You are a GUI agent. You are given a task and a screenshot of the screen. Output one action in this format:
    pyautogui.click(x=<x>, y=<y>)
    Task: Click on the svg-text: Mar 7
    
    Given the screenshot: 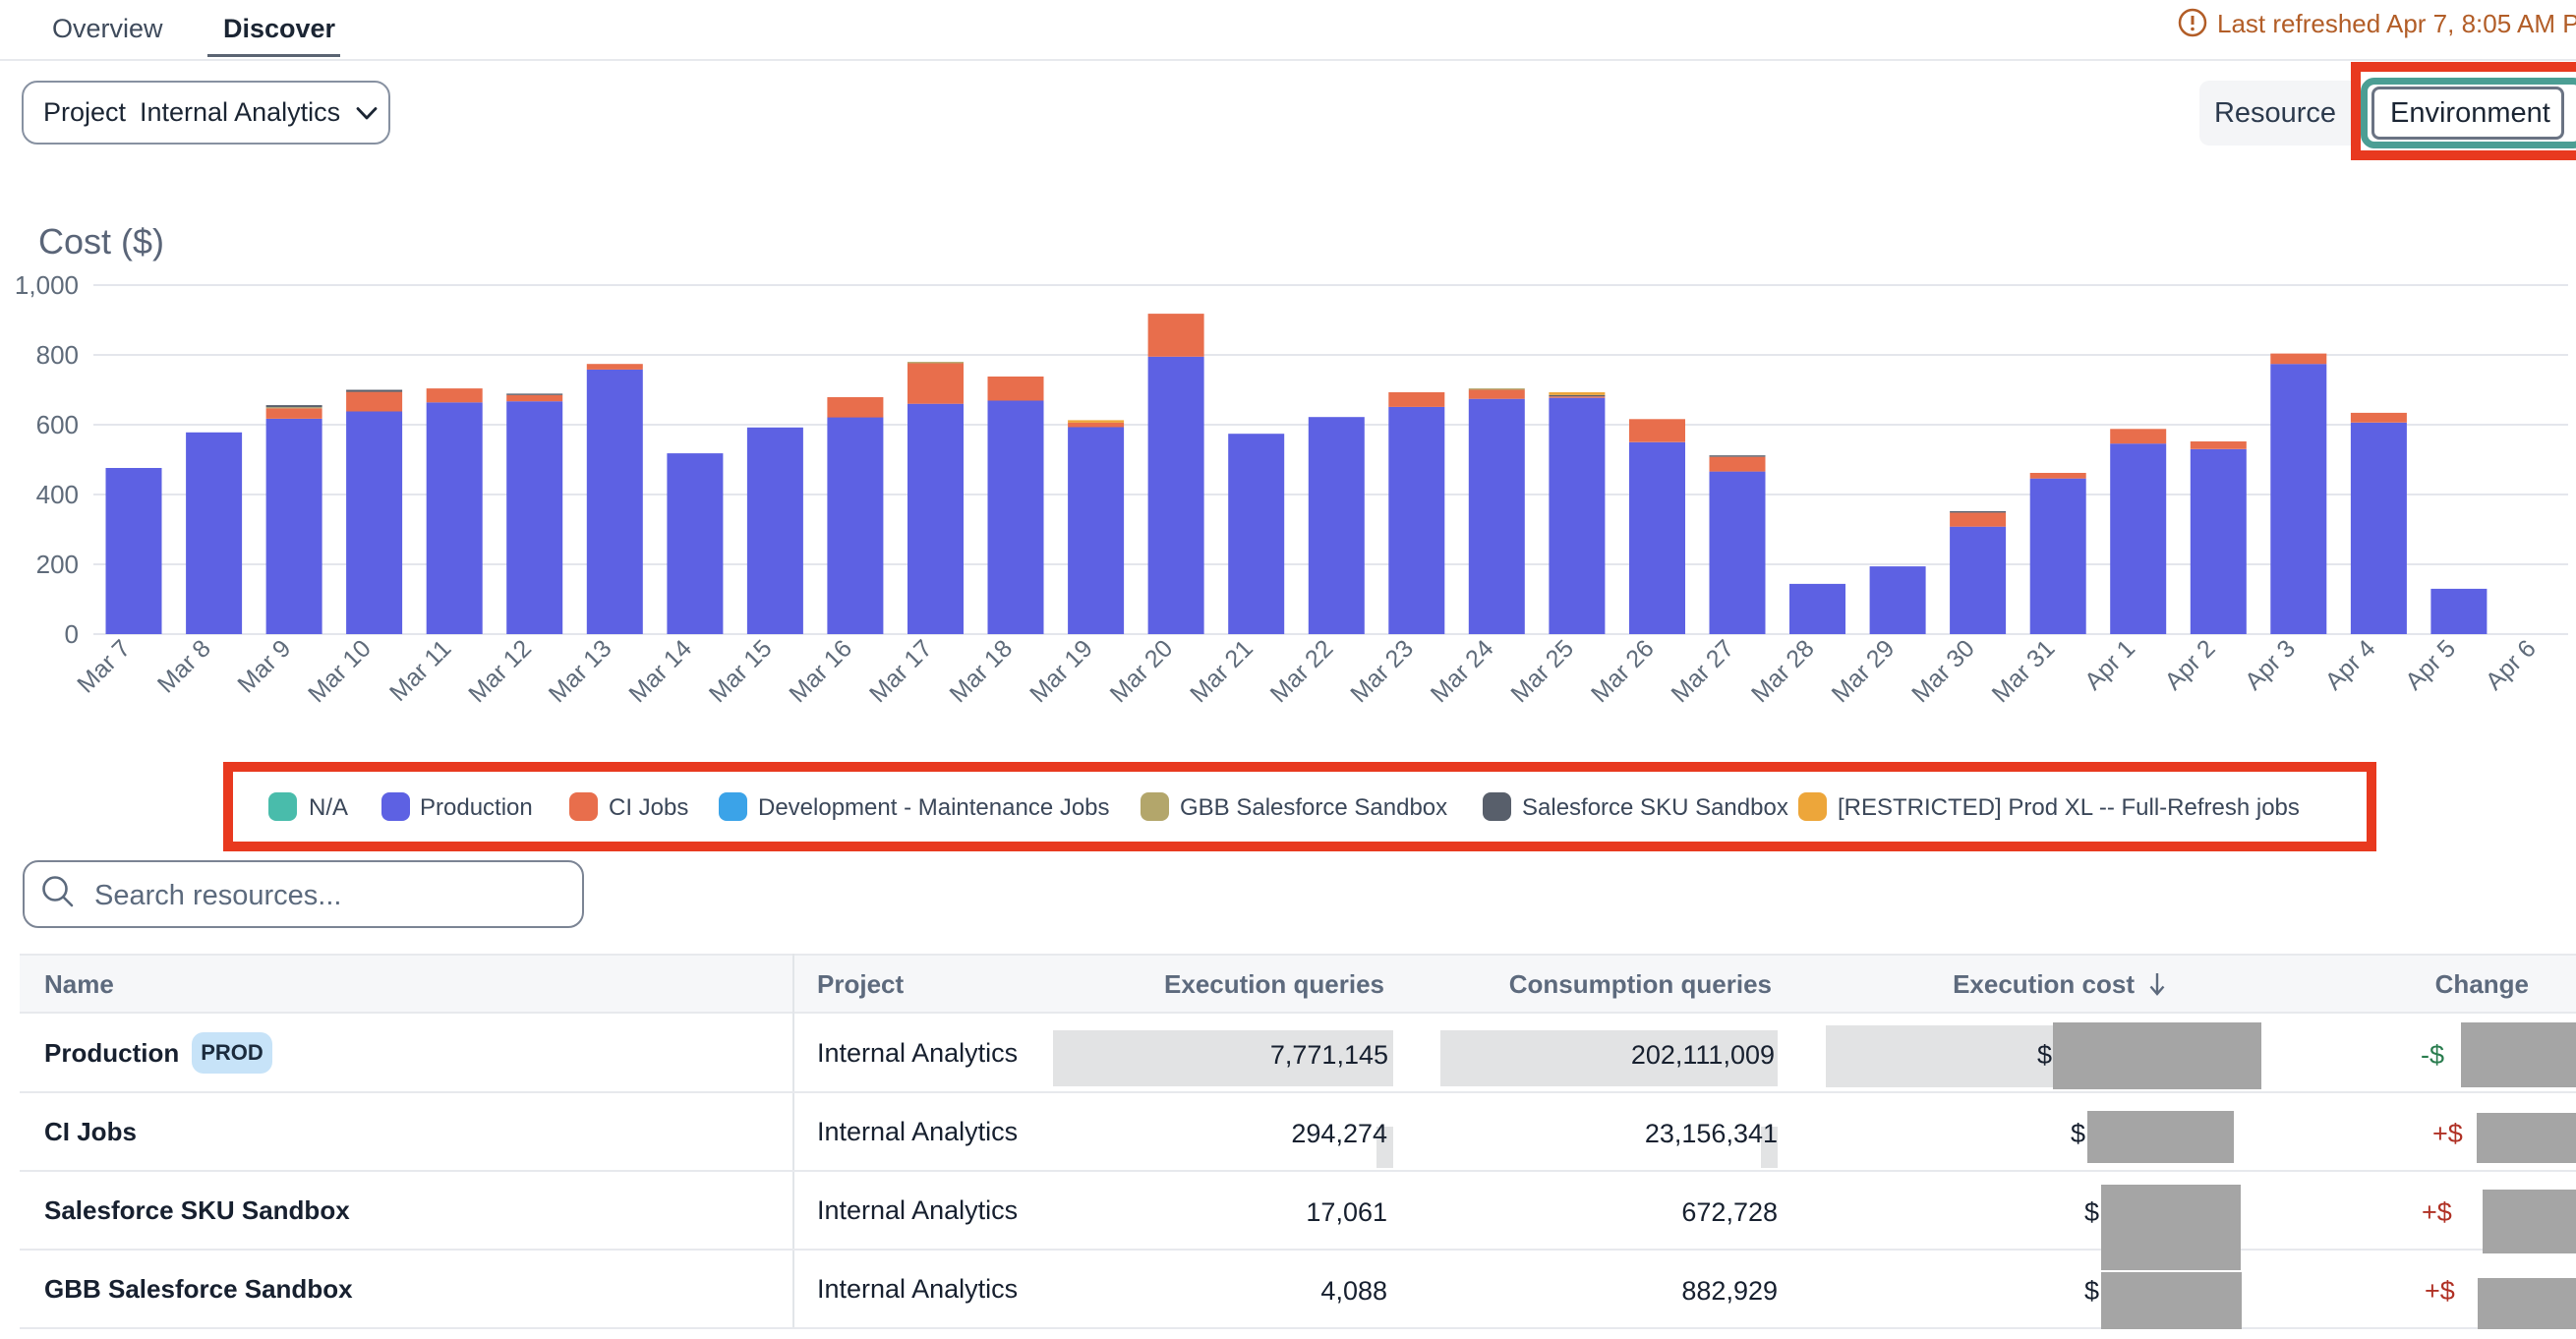 What is the action you would take?
    pyautogui.click(x=104, y=666)
    